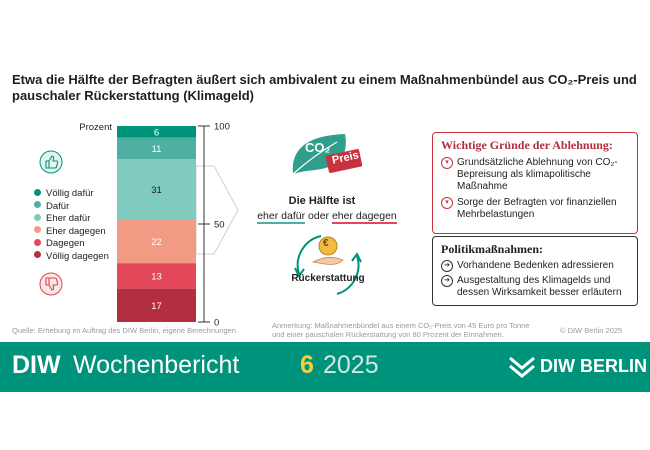 This screenshot has width=650, height=450. I want to click on bar-segment-label: 13, so click(156, 276).